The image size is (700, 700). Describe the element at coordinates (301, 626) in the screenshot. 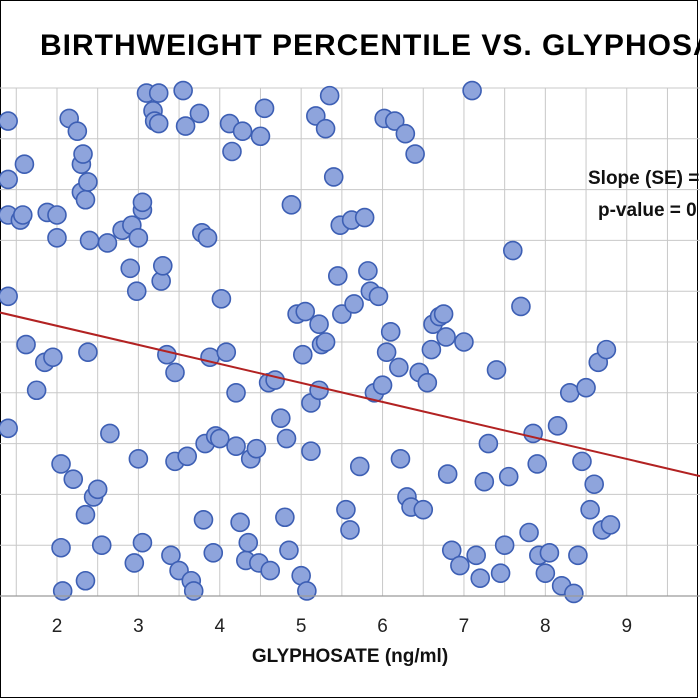

I see `x-tick-label: 5` at that location.